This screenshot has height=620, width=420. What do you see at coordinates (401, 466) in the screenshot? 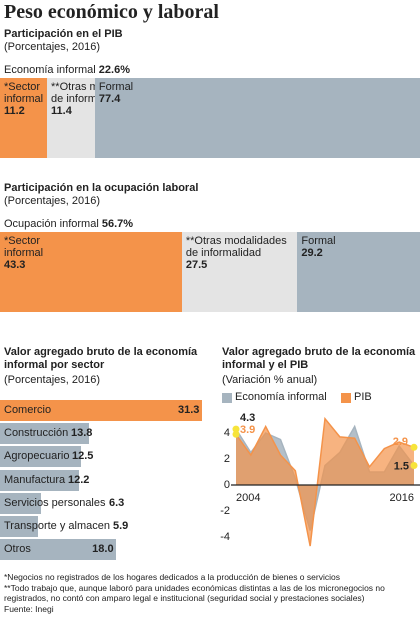
I see `value-label: 1.5` at bounding box center [401, 466].